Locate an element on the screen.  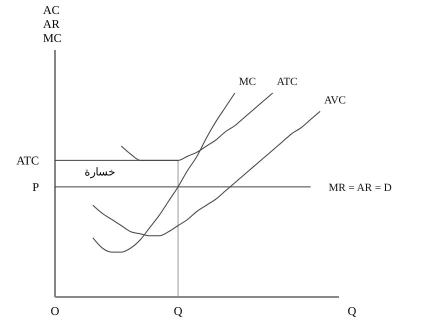
series-label: MC is located at coordinates (247, 82).